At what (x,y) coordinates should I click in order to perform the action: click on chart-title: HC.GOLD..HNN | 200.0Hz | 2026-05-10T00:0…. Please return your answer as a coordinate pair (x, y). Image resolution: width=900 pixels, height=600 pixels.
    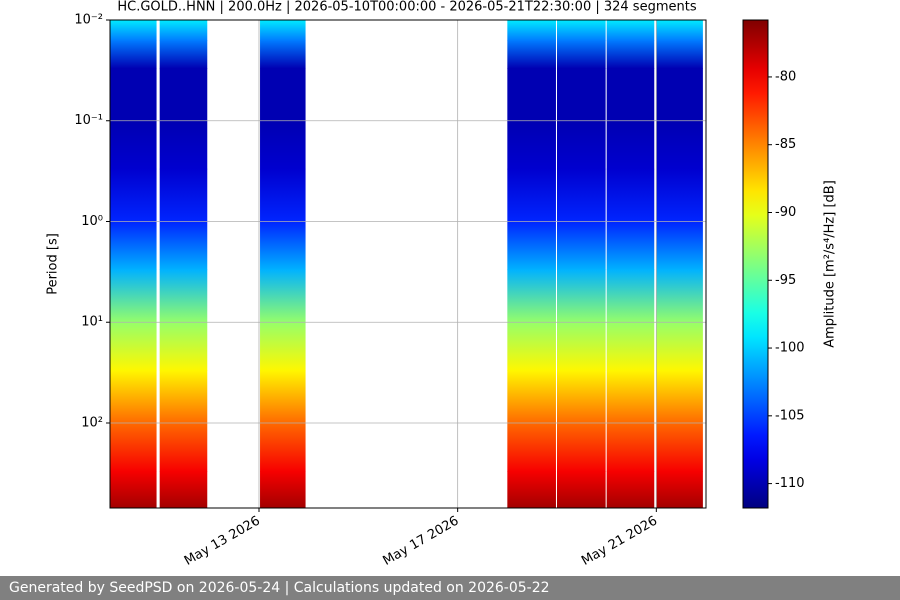
    Looking at the image, I should click on (406, 7).